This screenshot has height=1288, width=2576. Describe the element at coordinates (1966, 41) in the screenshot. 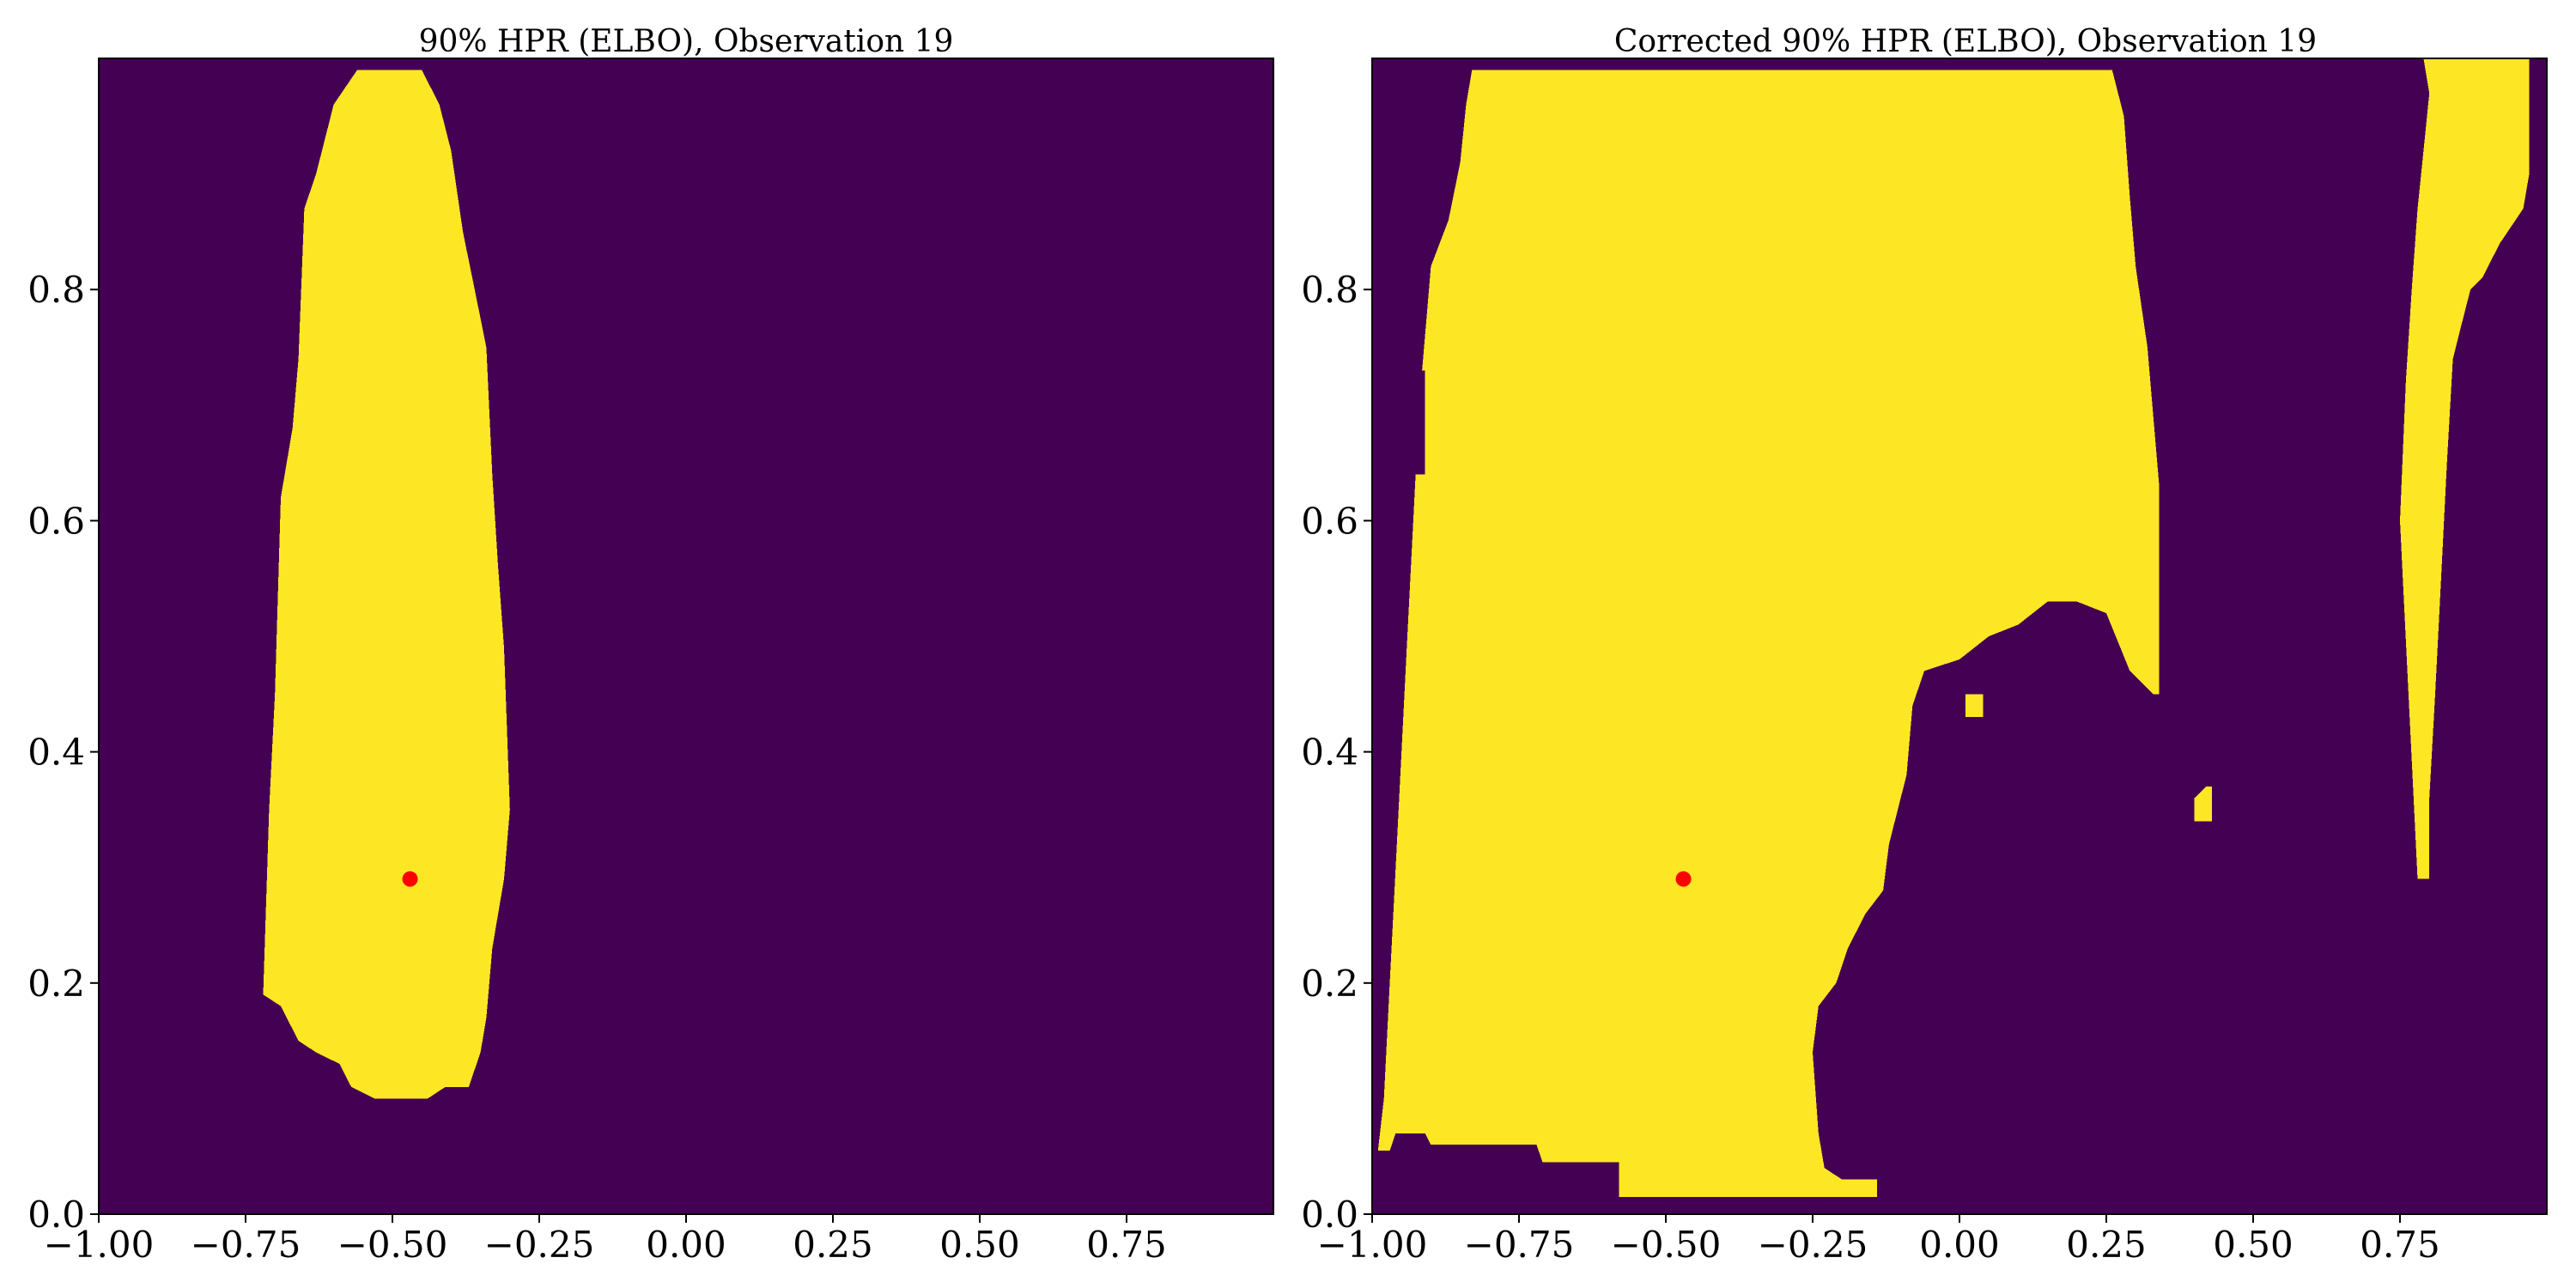

I see `right-panel-title: Corrected 90% HPR (ELBO), Observation 19` at that location.